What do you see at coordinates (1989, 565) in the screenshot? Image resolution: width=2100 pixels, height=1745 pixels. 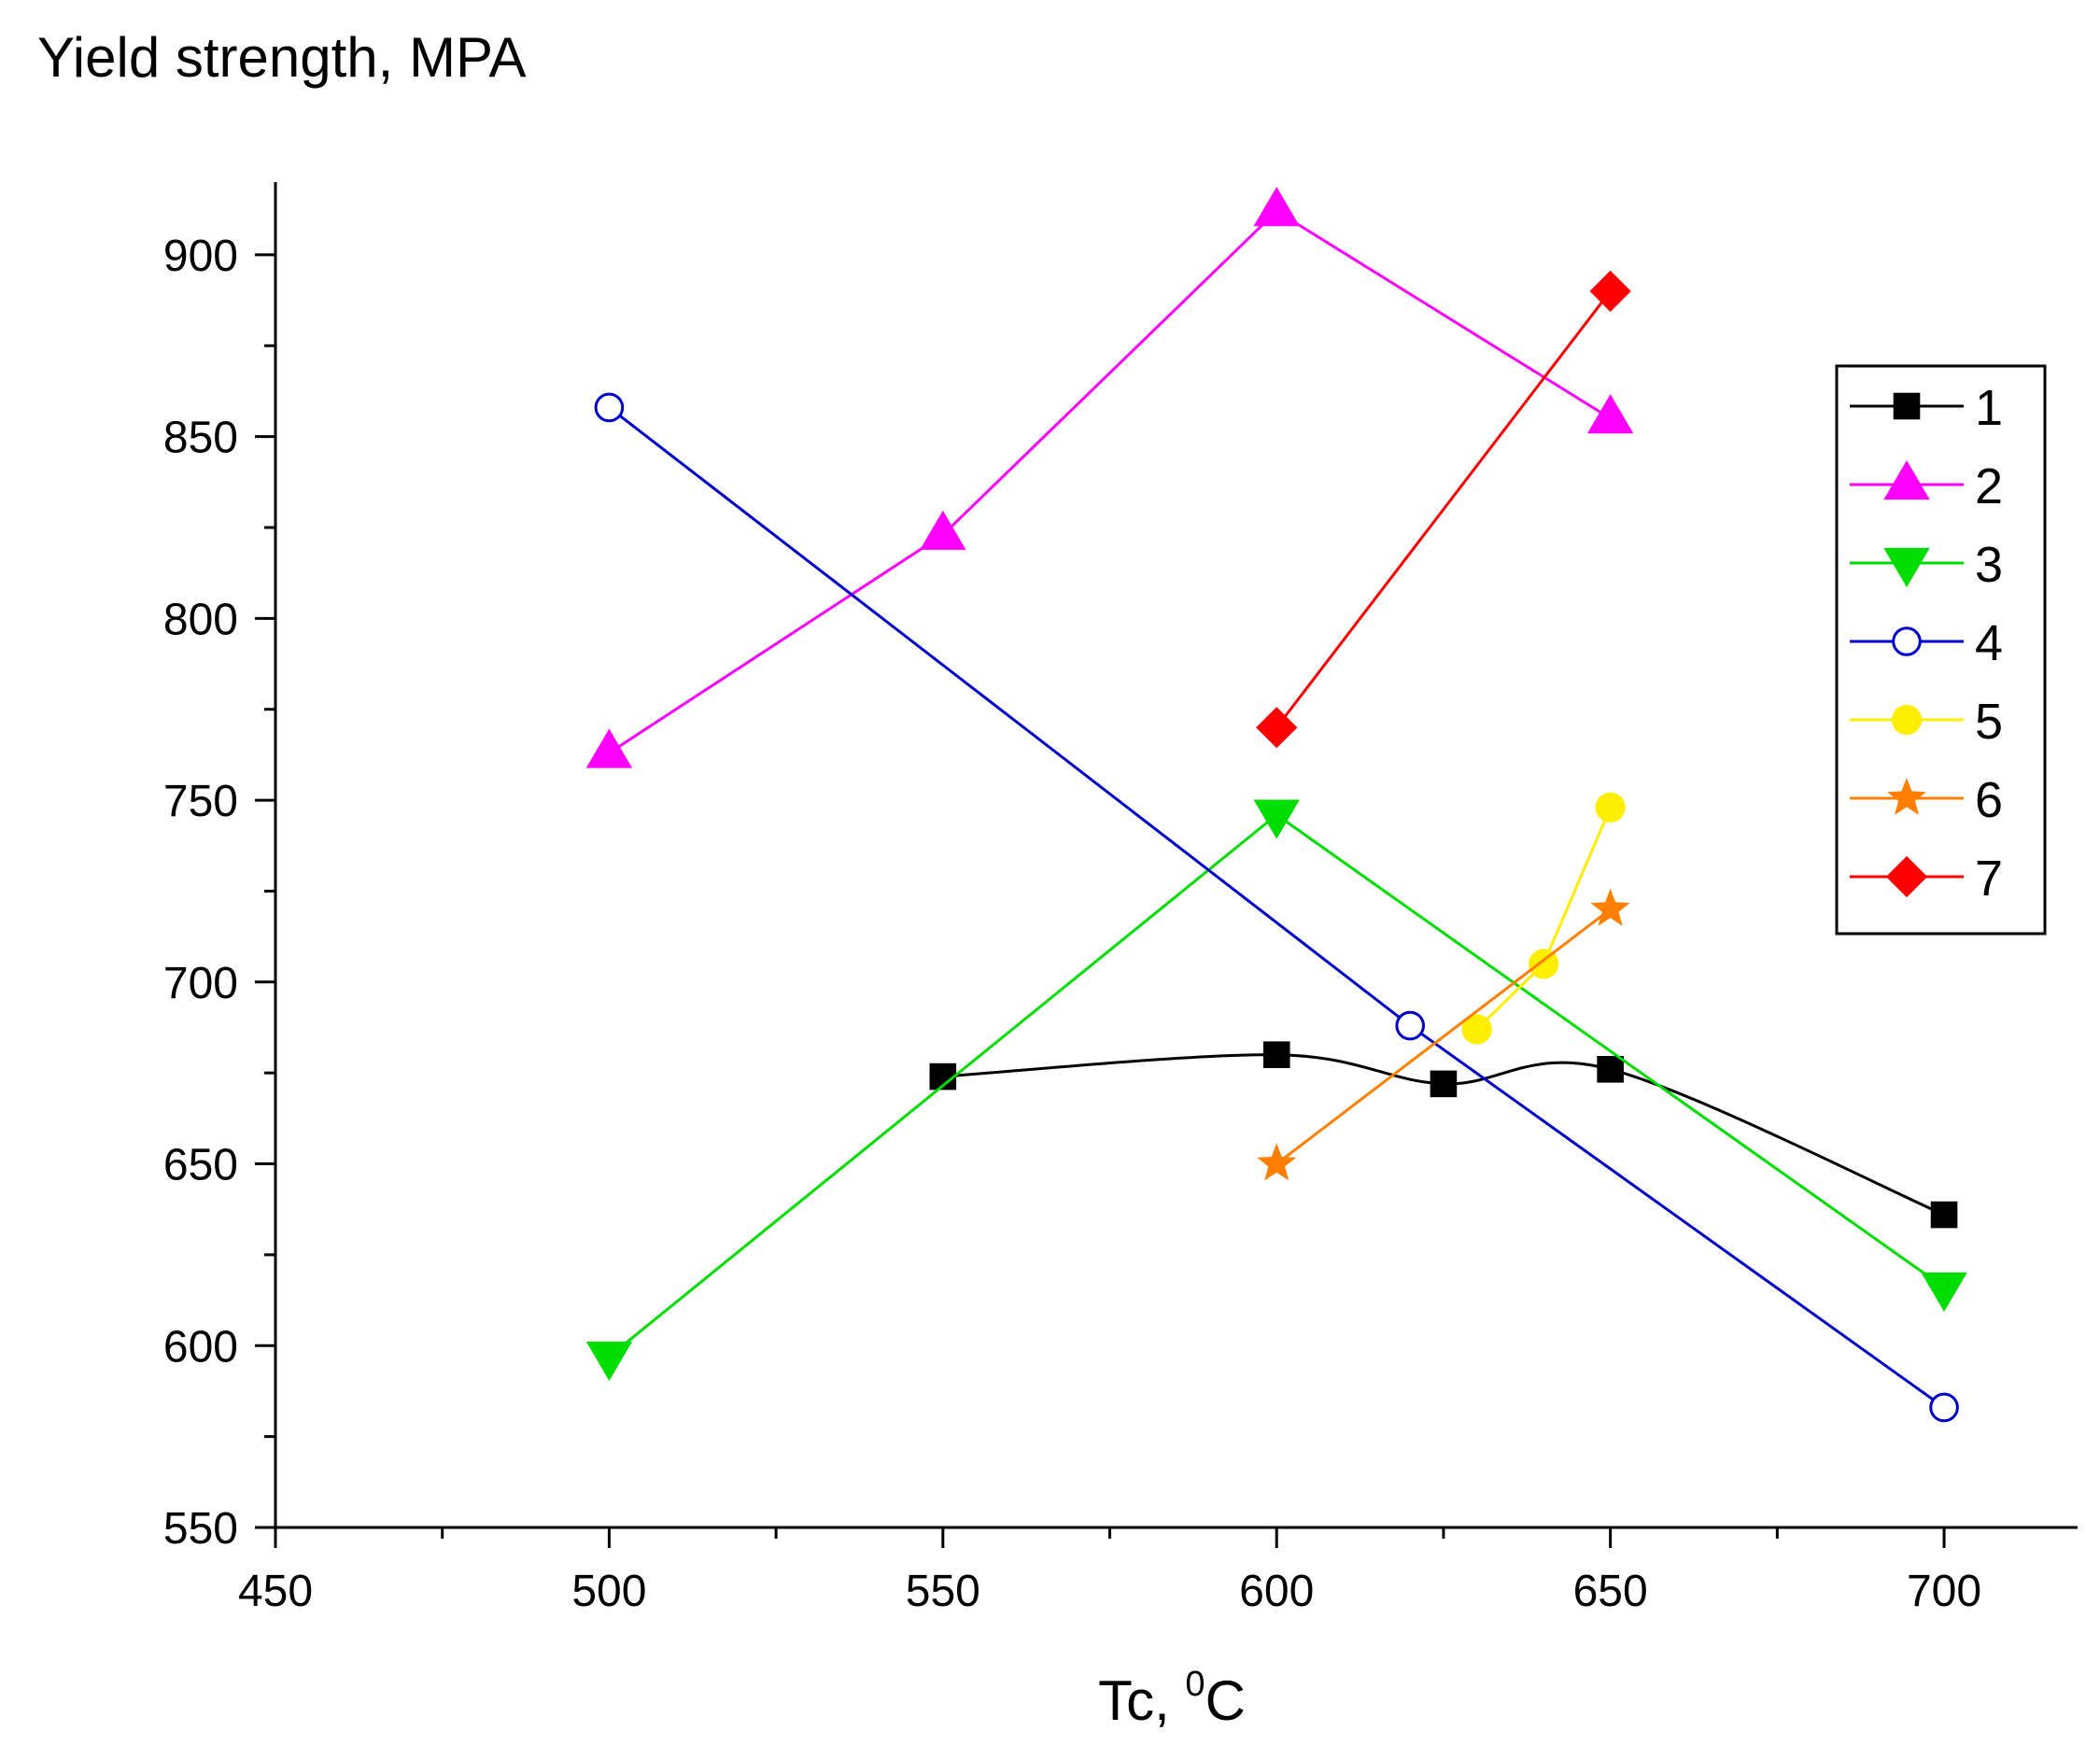 I see `legend-label: 3` at bounding box center [1989, 565].